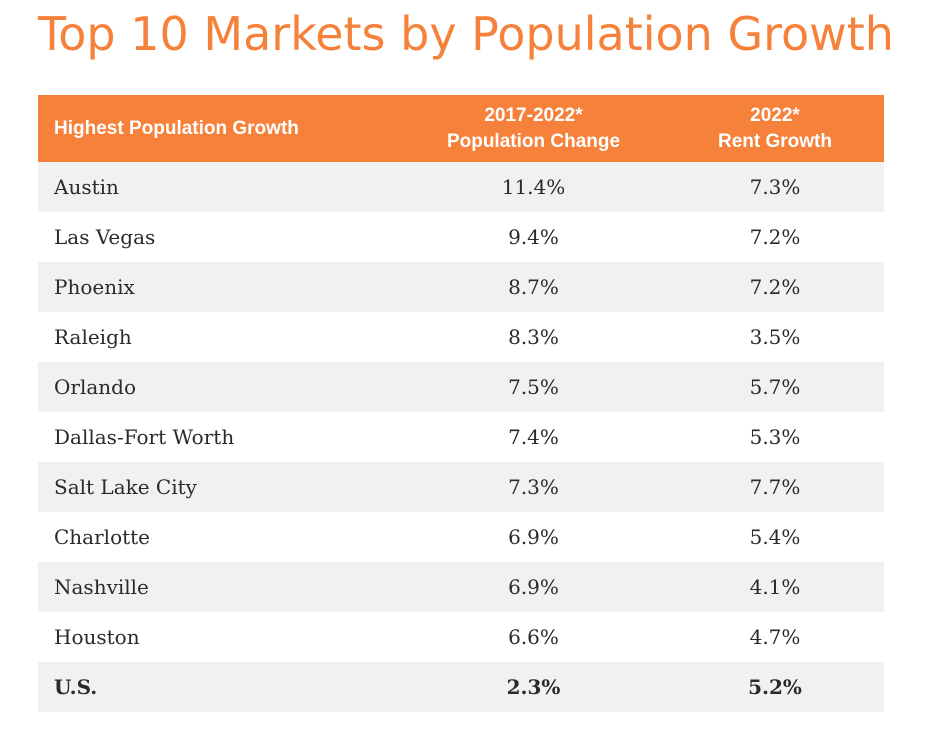  I want to click on rent-growth-value: 4.1%, so click(775, 587).